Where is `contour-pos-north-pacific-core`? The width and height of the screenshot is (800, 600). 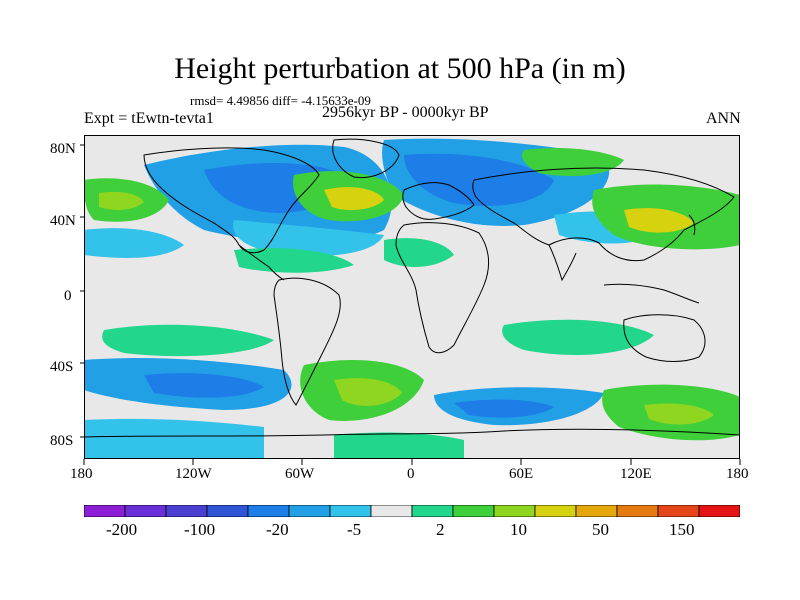 contour-pos-north-pacific-core is located at coordinates (121, 200).